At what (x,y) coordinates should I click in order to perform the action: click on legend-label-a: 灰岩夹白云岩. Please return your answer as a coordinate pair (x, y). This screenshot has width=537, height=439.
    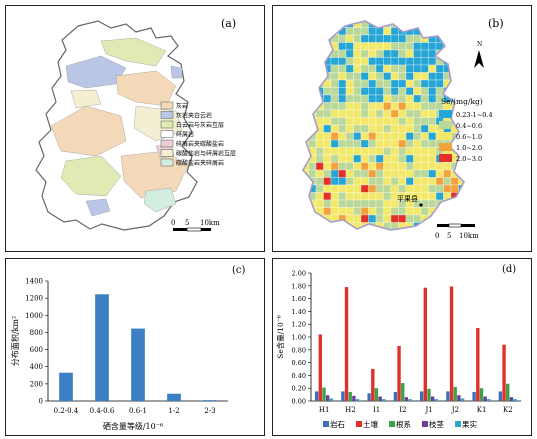
    Looking at the image, I should click on (194, 116).